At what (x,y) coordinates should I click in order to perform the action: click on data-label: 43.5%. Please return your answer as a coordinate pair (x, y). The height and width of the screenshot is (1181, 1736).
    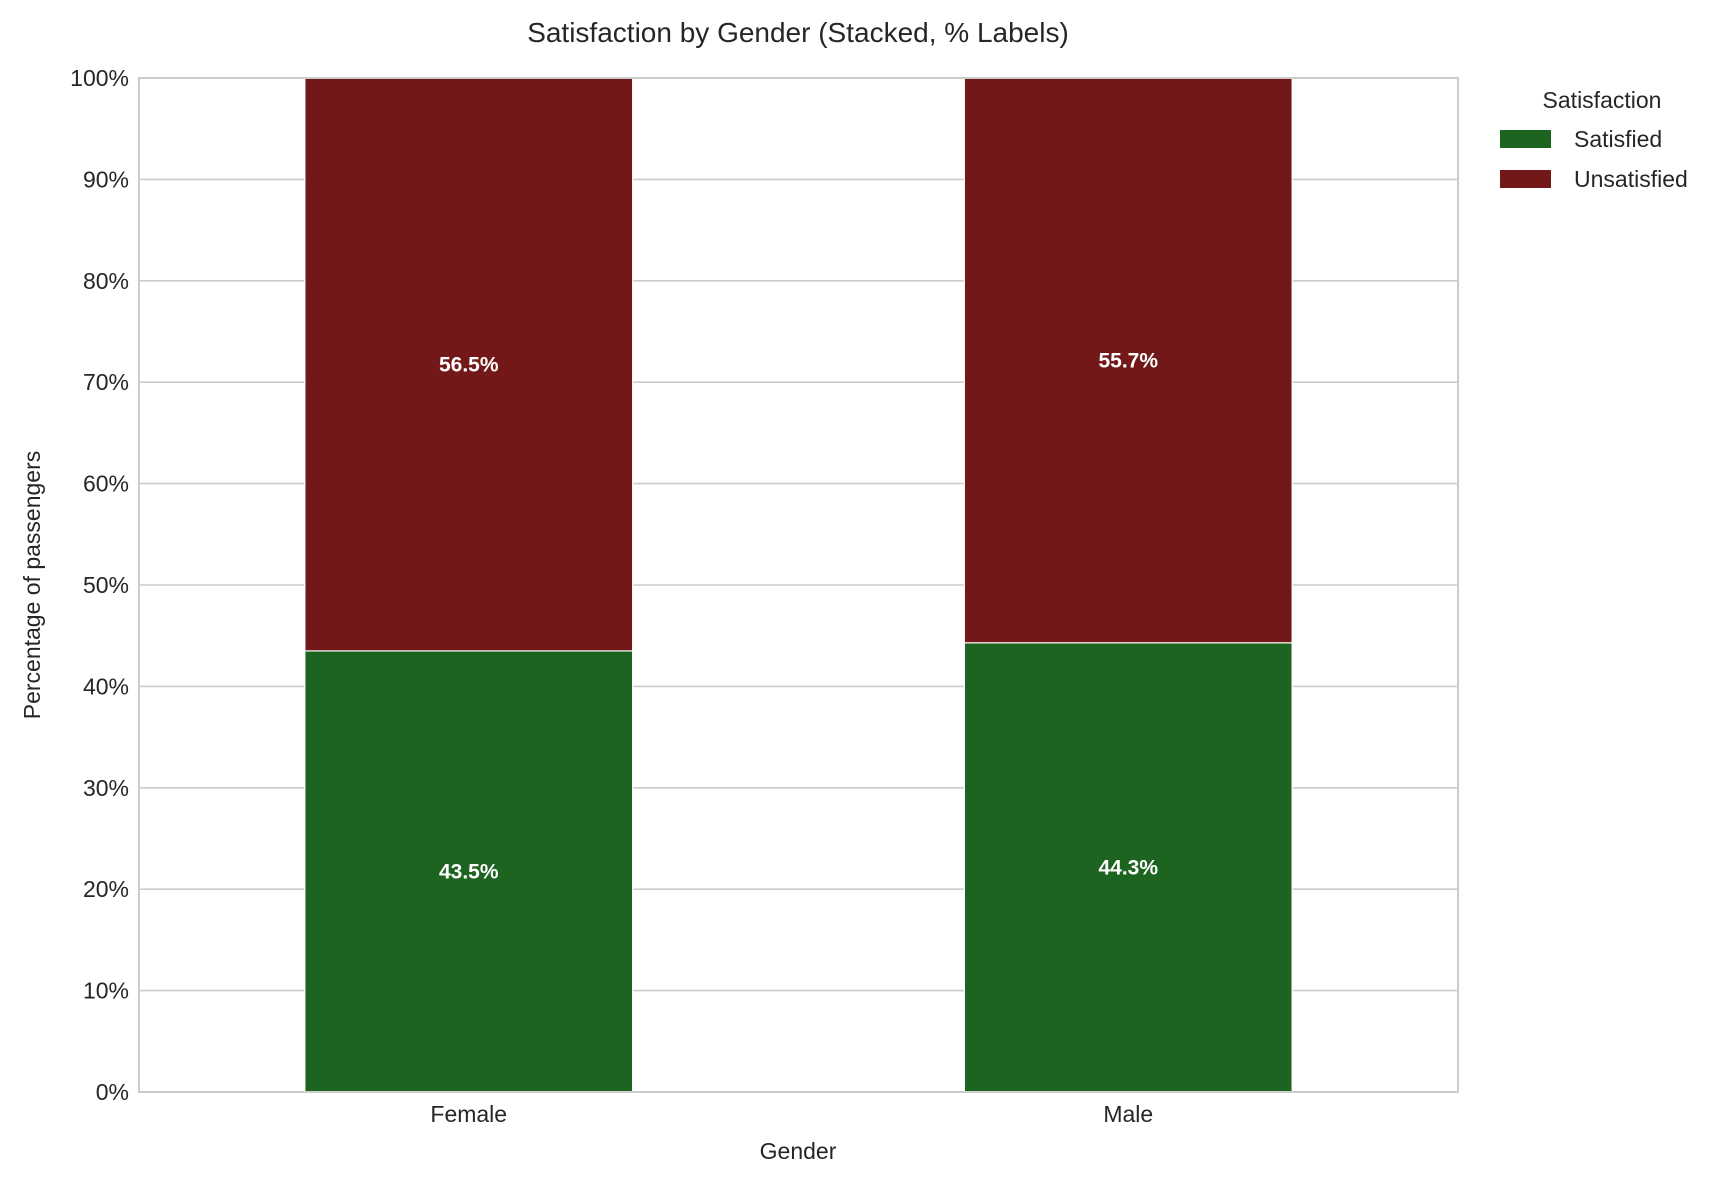
    Looking at the image, I should click on (469, 871).